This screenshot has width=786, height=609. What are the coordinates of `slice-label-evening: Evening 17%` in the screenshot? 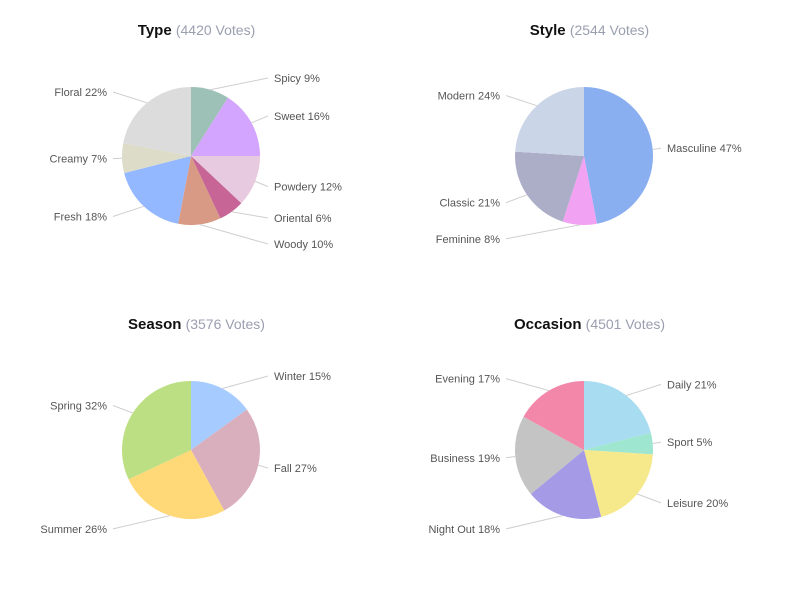 It's located at (467, 380).